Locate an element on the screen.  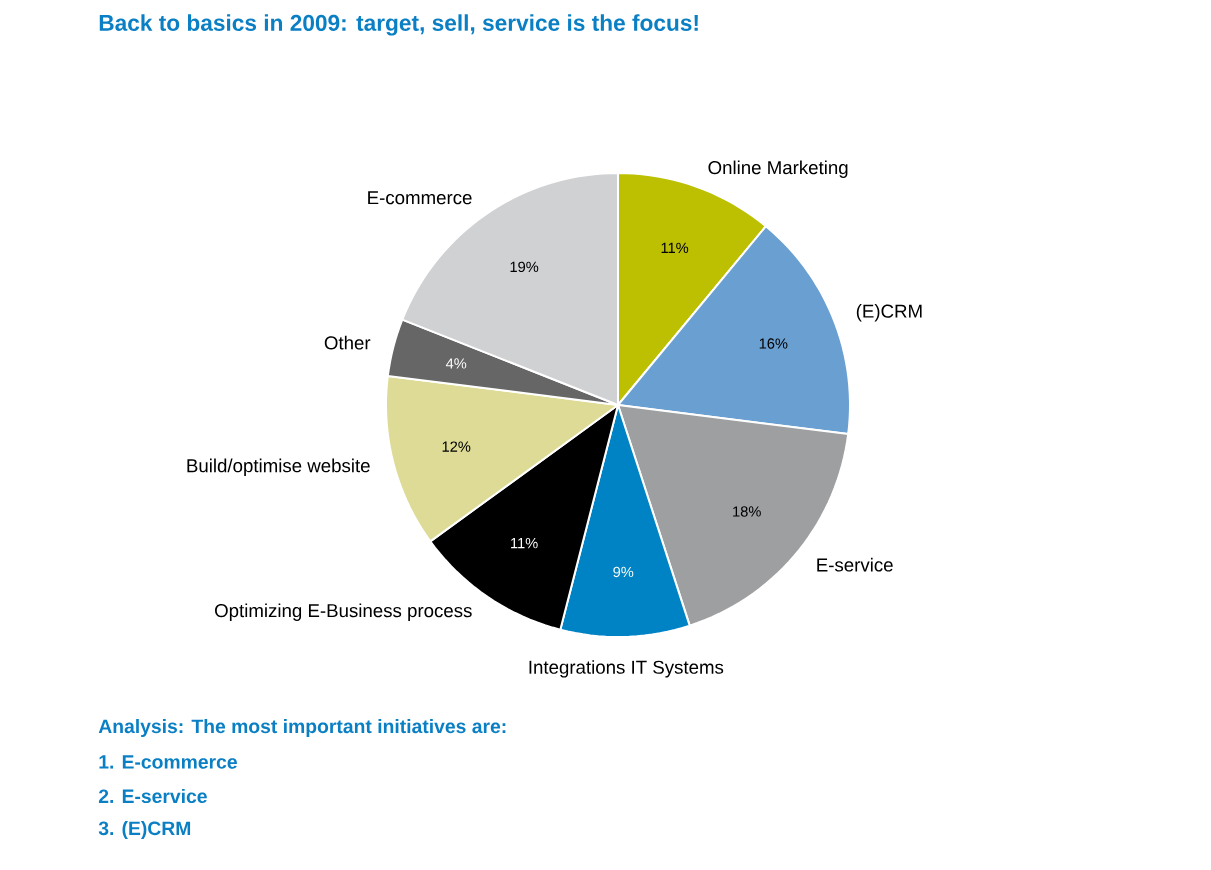
chart-title: Back to basics in 2009: target, sell, service is the focus! is located at coordinates (398, 25).